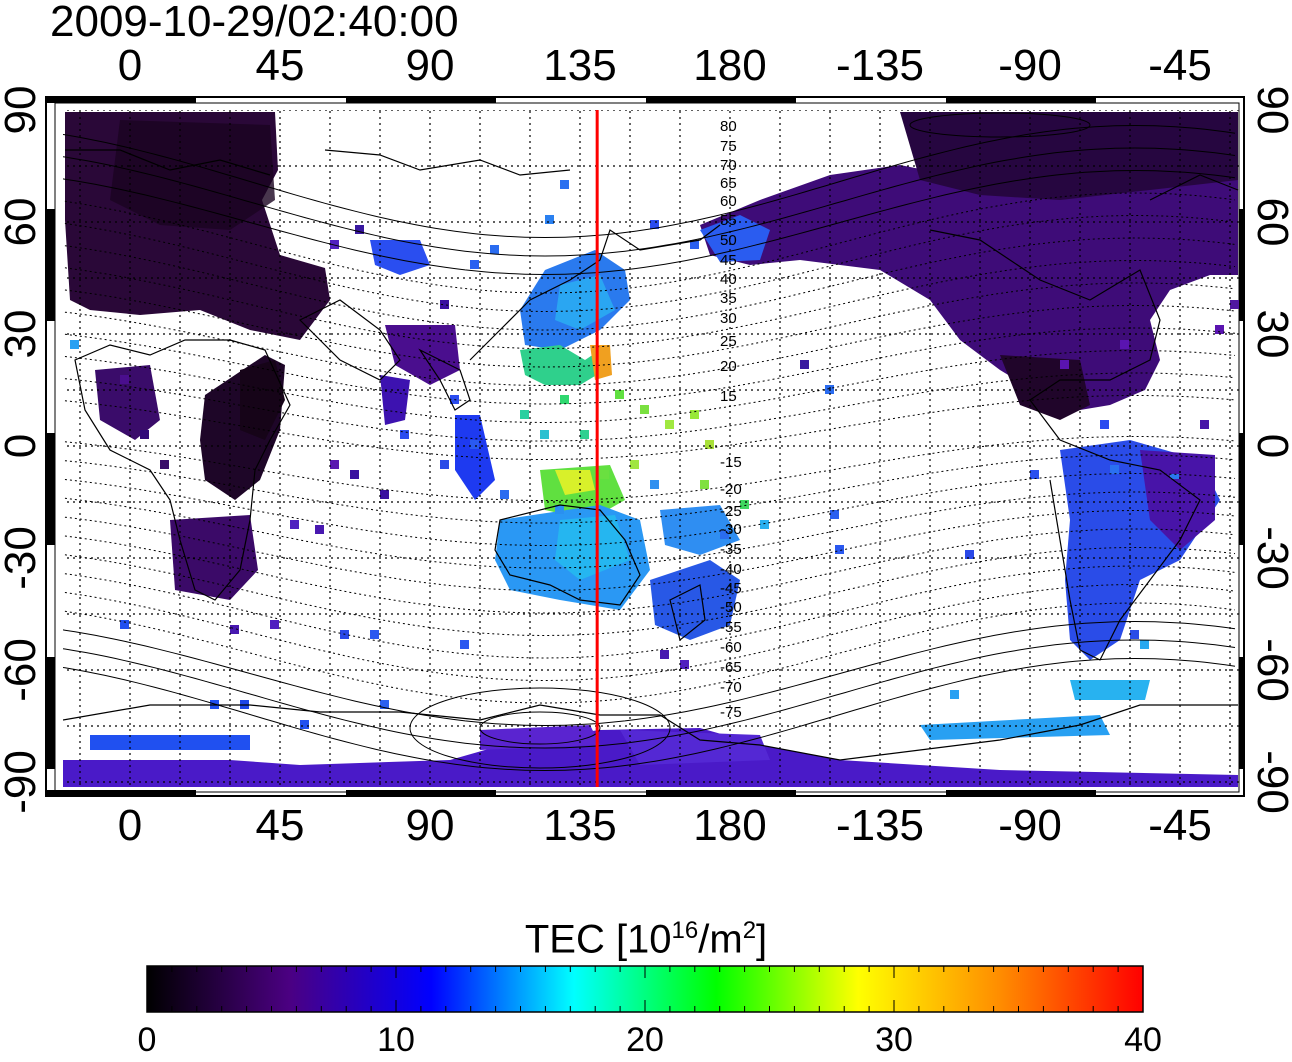  I want to click on top-lon-tick-label: -45, so click(1180, 65).